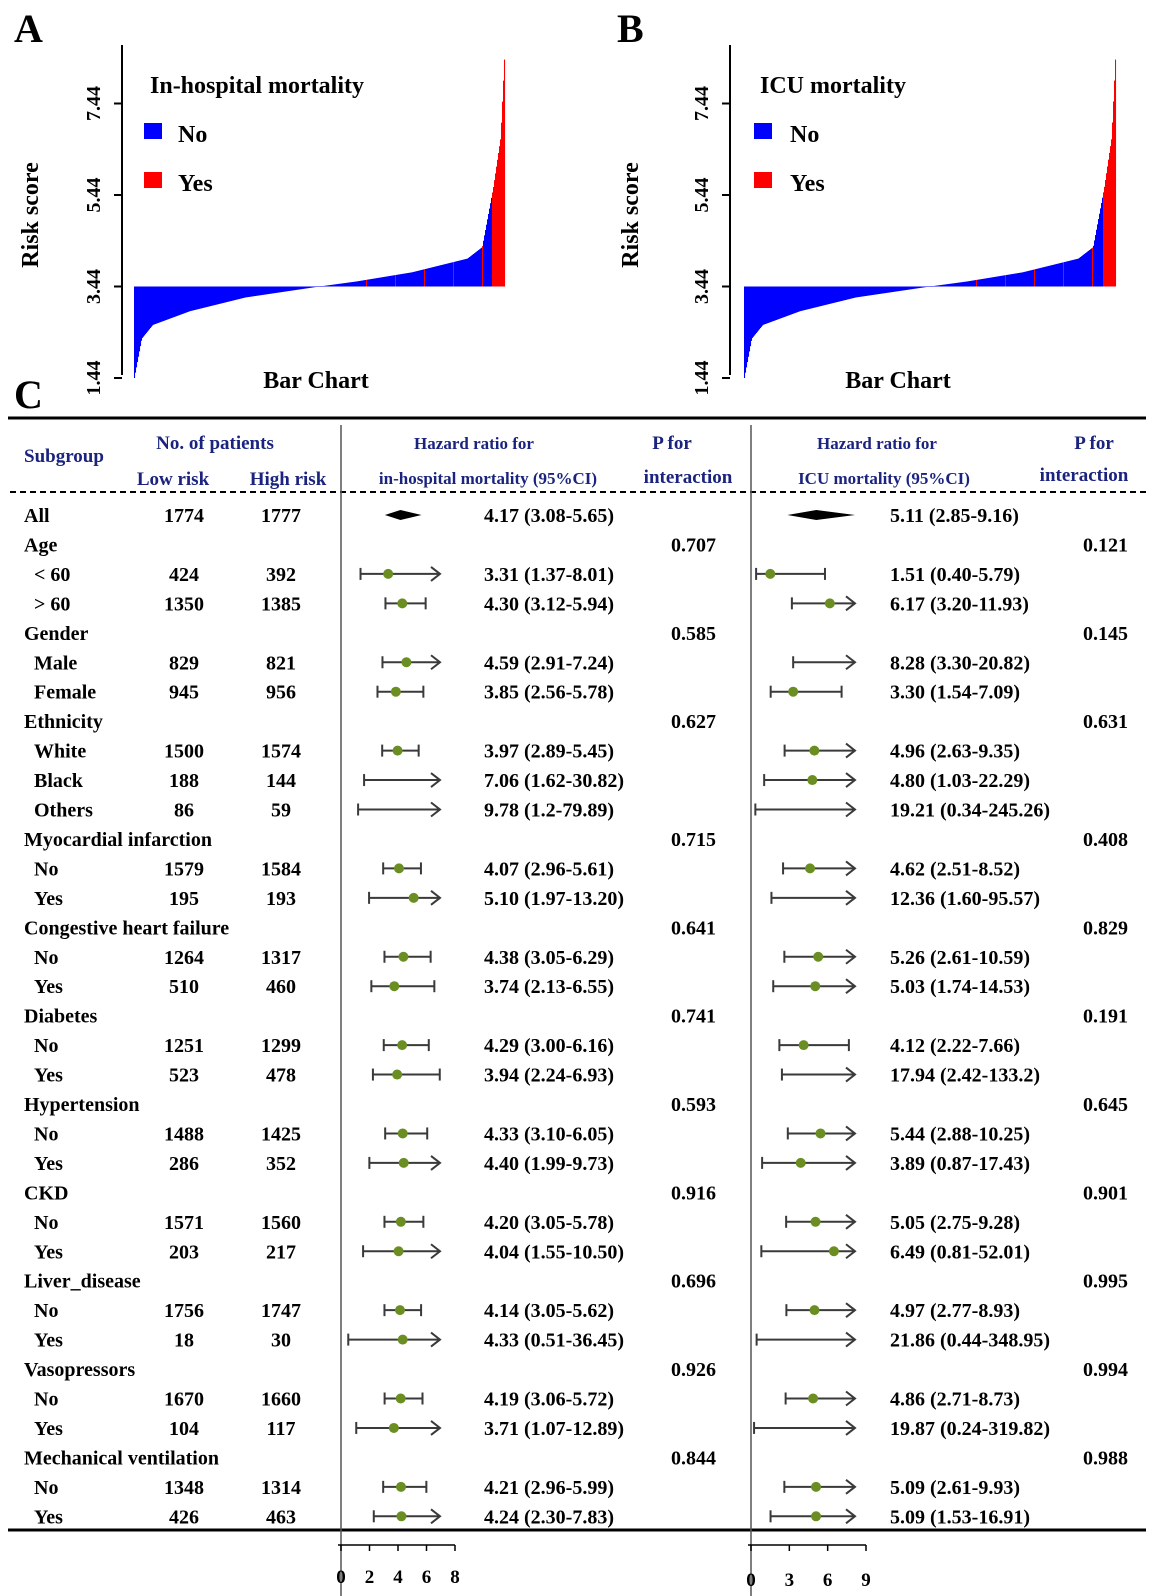 This screenshot has height=1596, width=1163. What do you see at coordinates (970, 811) in the screenshot?
I see `hr-text-icu: 19.21 (0.34-245.26)` at bounding box center [970, 811].